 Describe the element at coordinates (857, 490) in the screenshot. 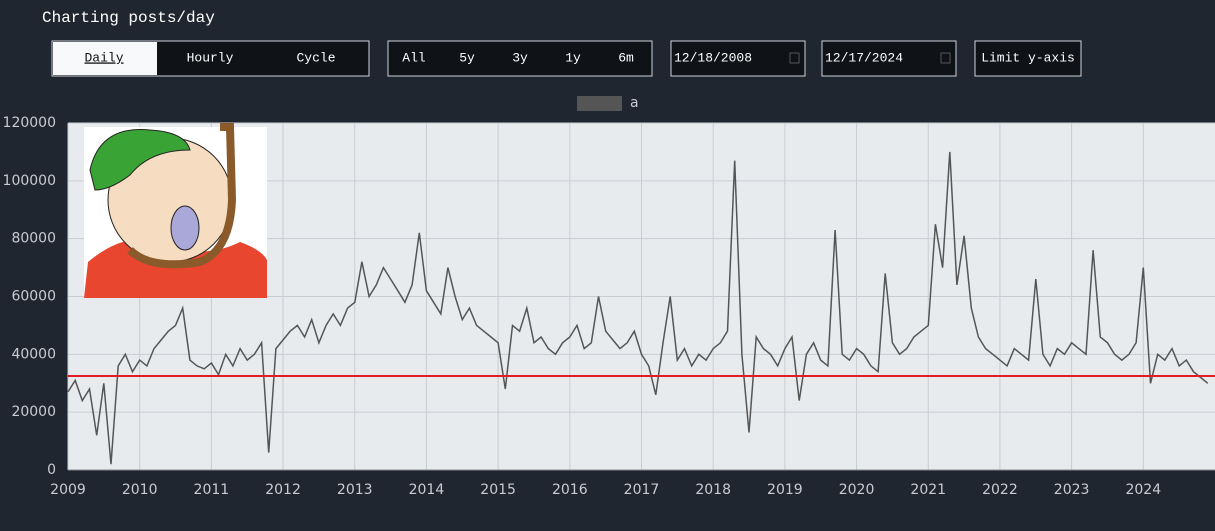

I see `x-tick-label: 2020` at that location.